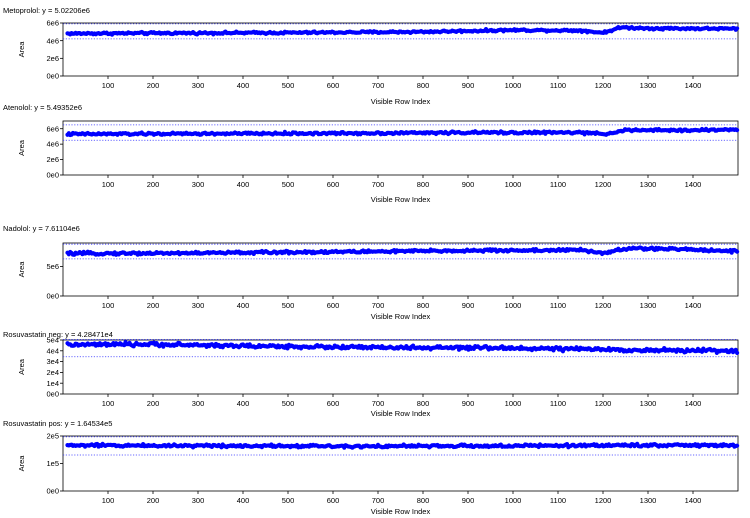 This screenshot has height=518, width=750. Describe the element at coordinates (46, 10) in the screenshot. I see `chart-title: Metoprolol: y = 5.02206e6` at that location.